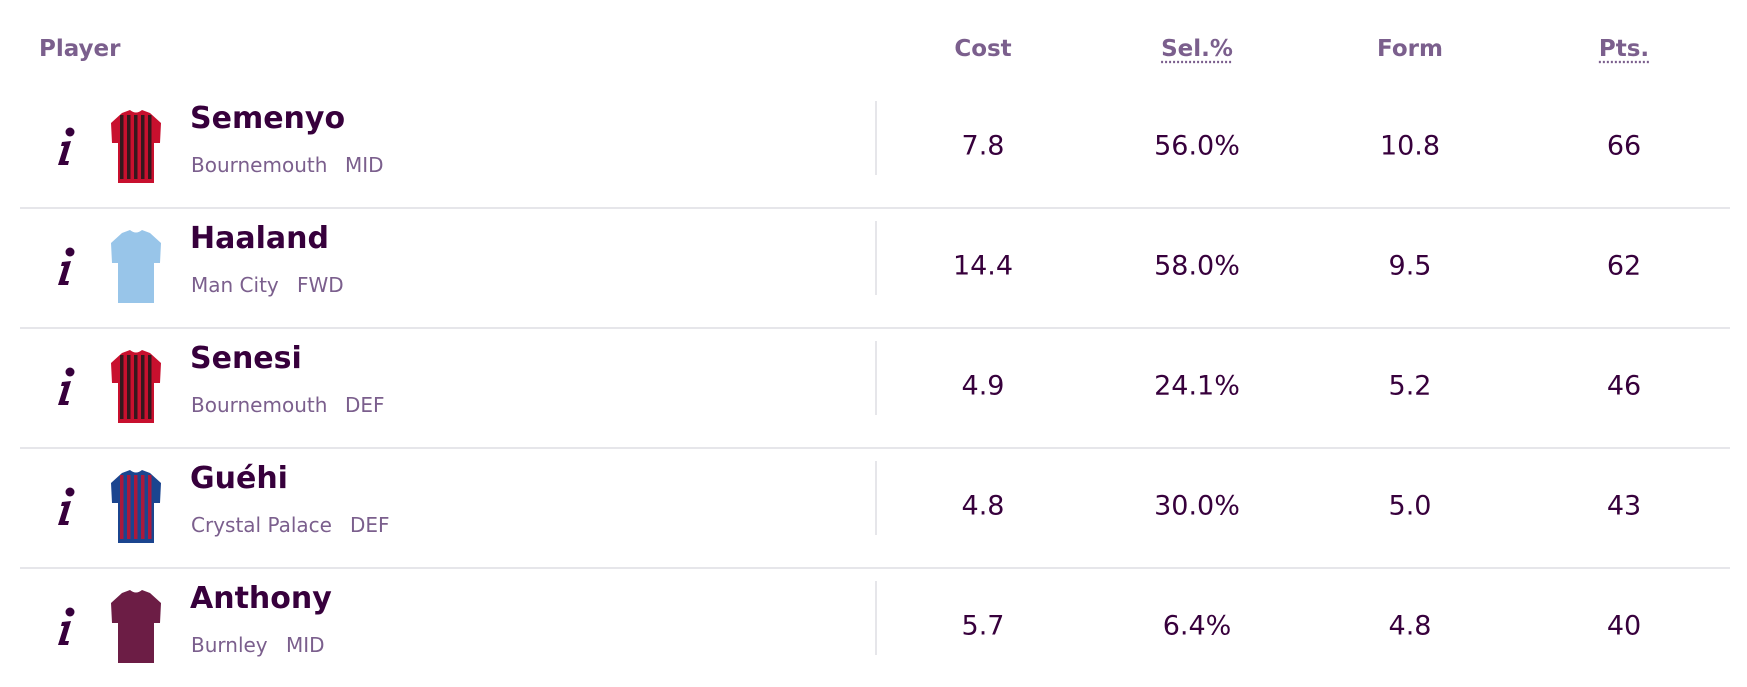 This screenshot has height=687, width=1747. I want to click on stat-selected: 58.0%, so click(1197, 266).